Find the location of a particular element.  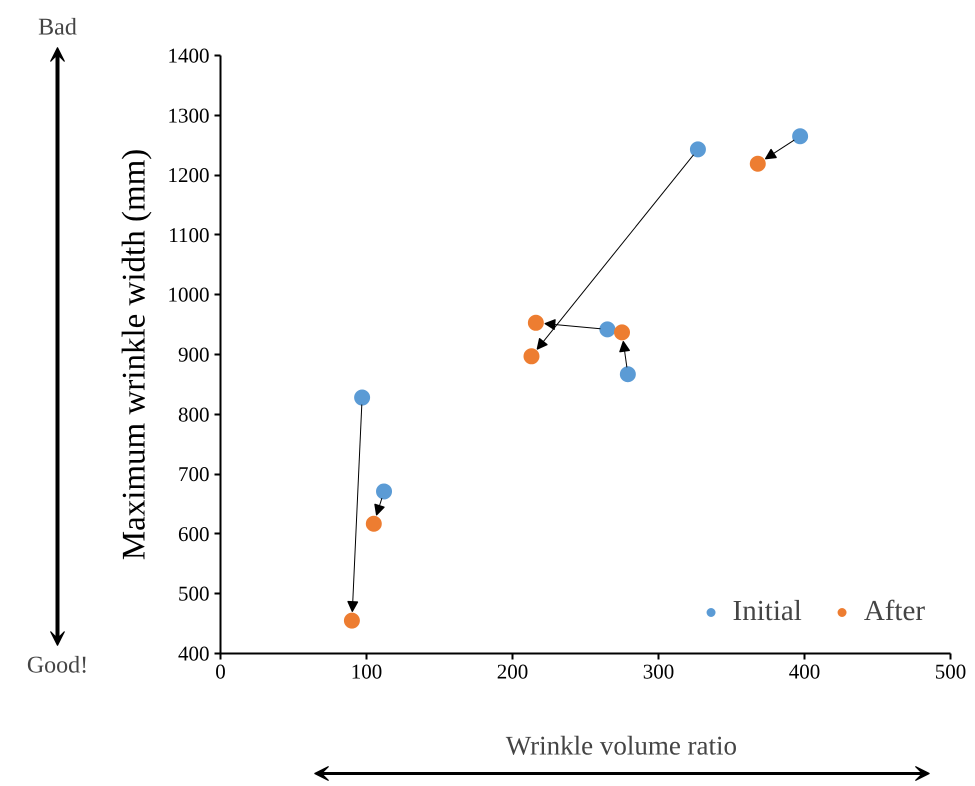

x-tick-label: 500 is located at coordinates (950, 672).